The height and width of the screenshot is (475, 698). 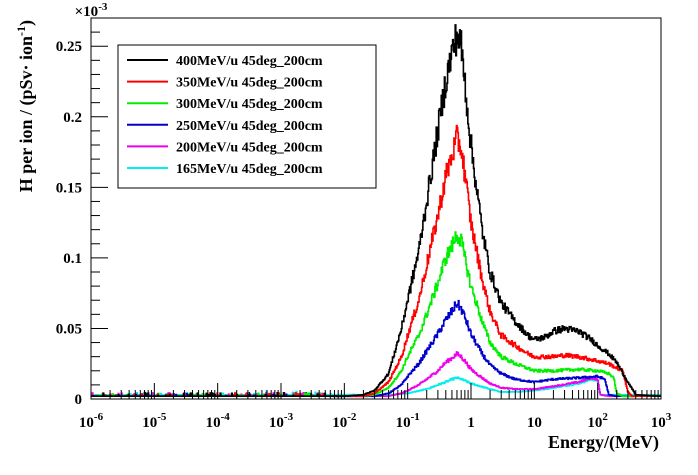 I want to click on legend-label-5: 165MeV/u 45deg_200cm, so click(x=249, y=169).